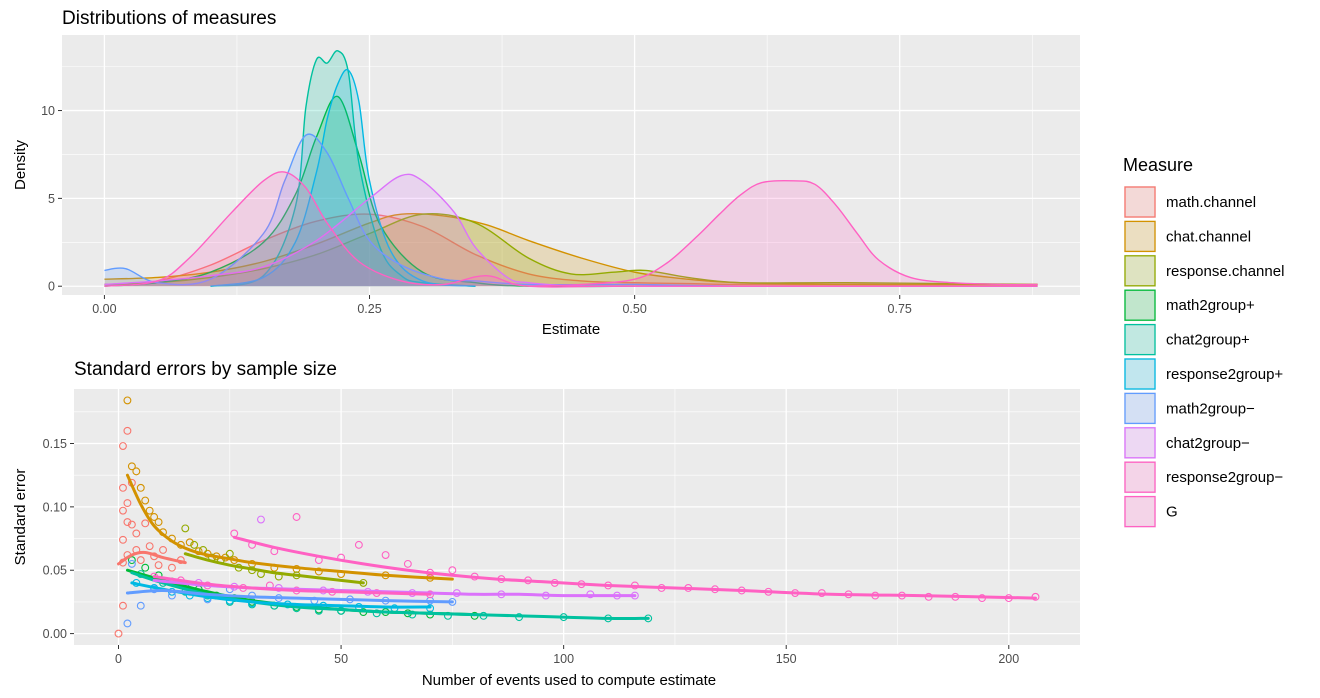 This screenshot has height=698, width=1320. Describe the element at coordinates (292, 585) in the screenshot. I see `trend-line-response2group−` at that location.